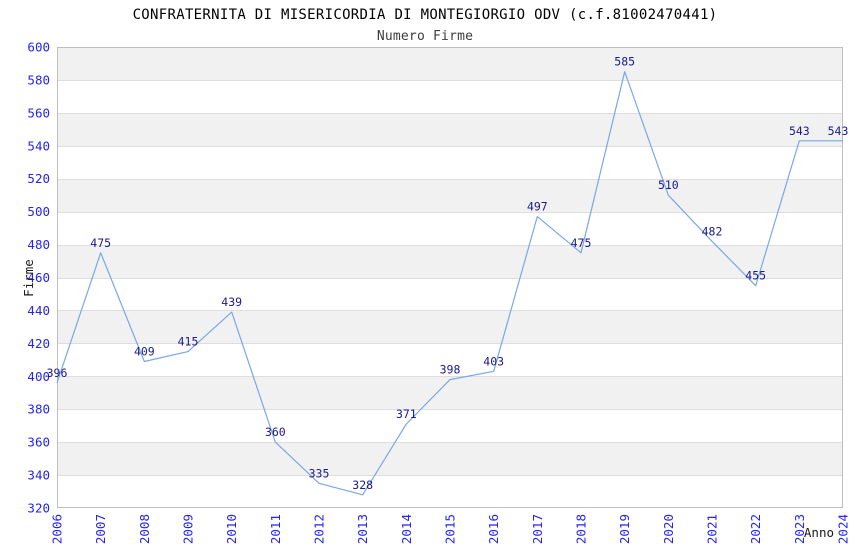 This screenshot has width=850, height=550. Describe the element at coordinates (38, 277) in the screenshot. I see `y-tick-label: 460` at that location.